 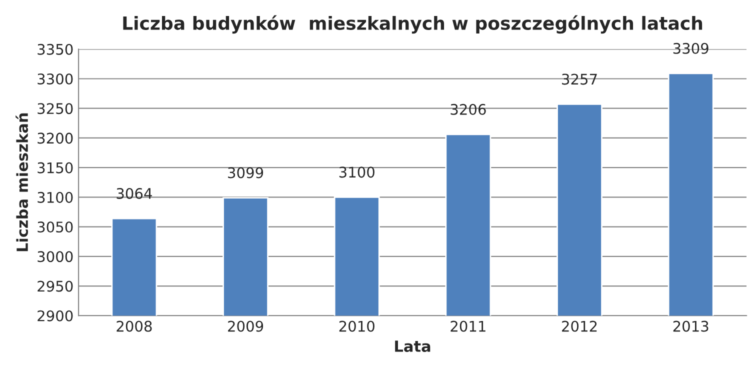 I want to click on y-tick-label: 3300, so click(x=55, y=78).